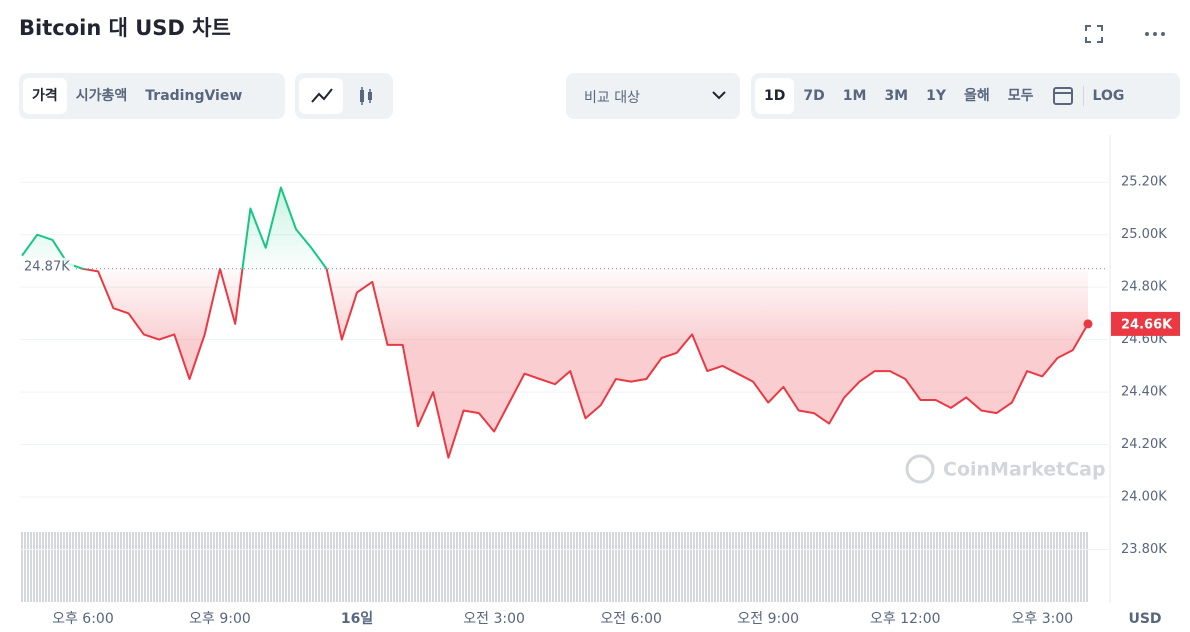 Image resolution: width=1190 pixels, height=632 pixels. I want to click on fullscreen-icon, so click(1094, 34).